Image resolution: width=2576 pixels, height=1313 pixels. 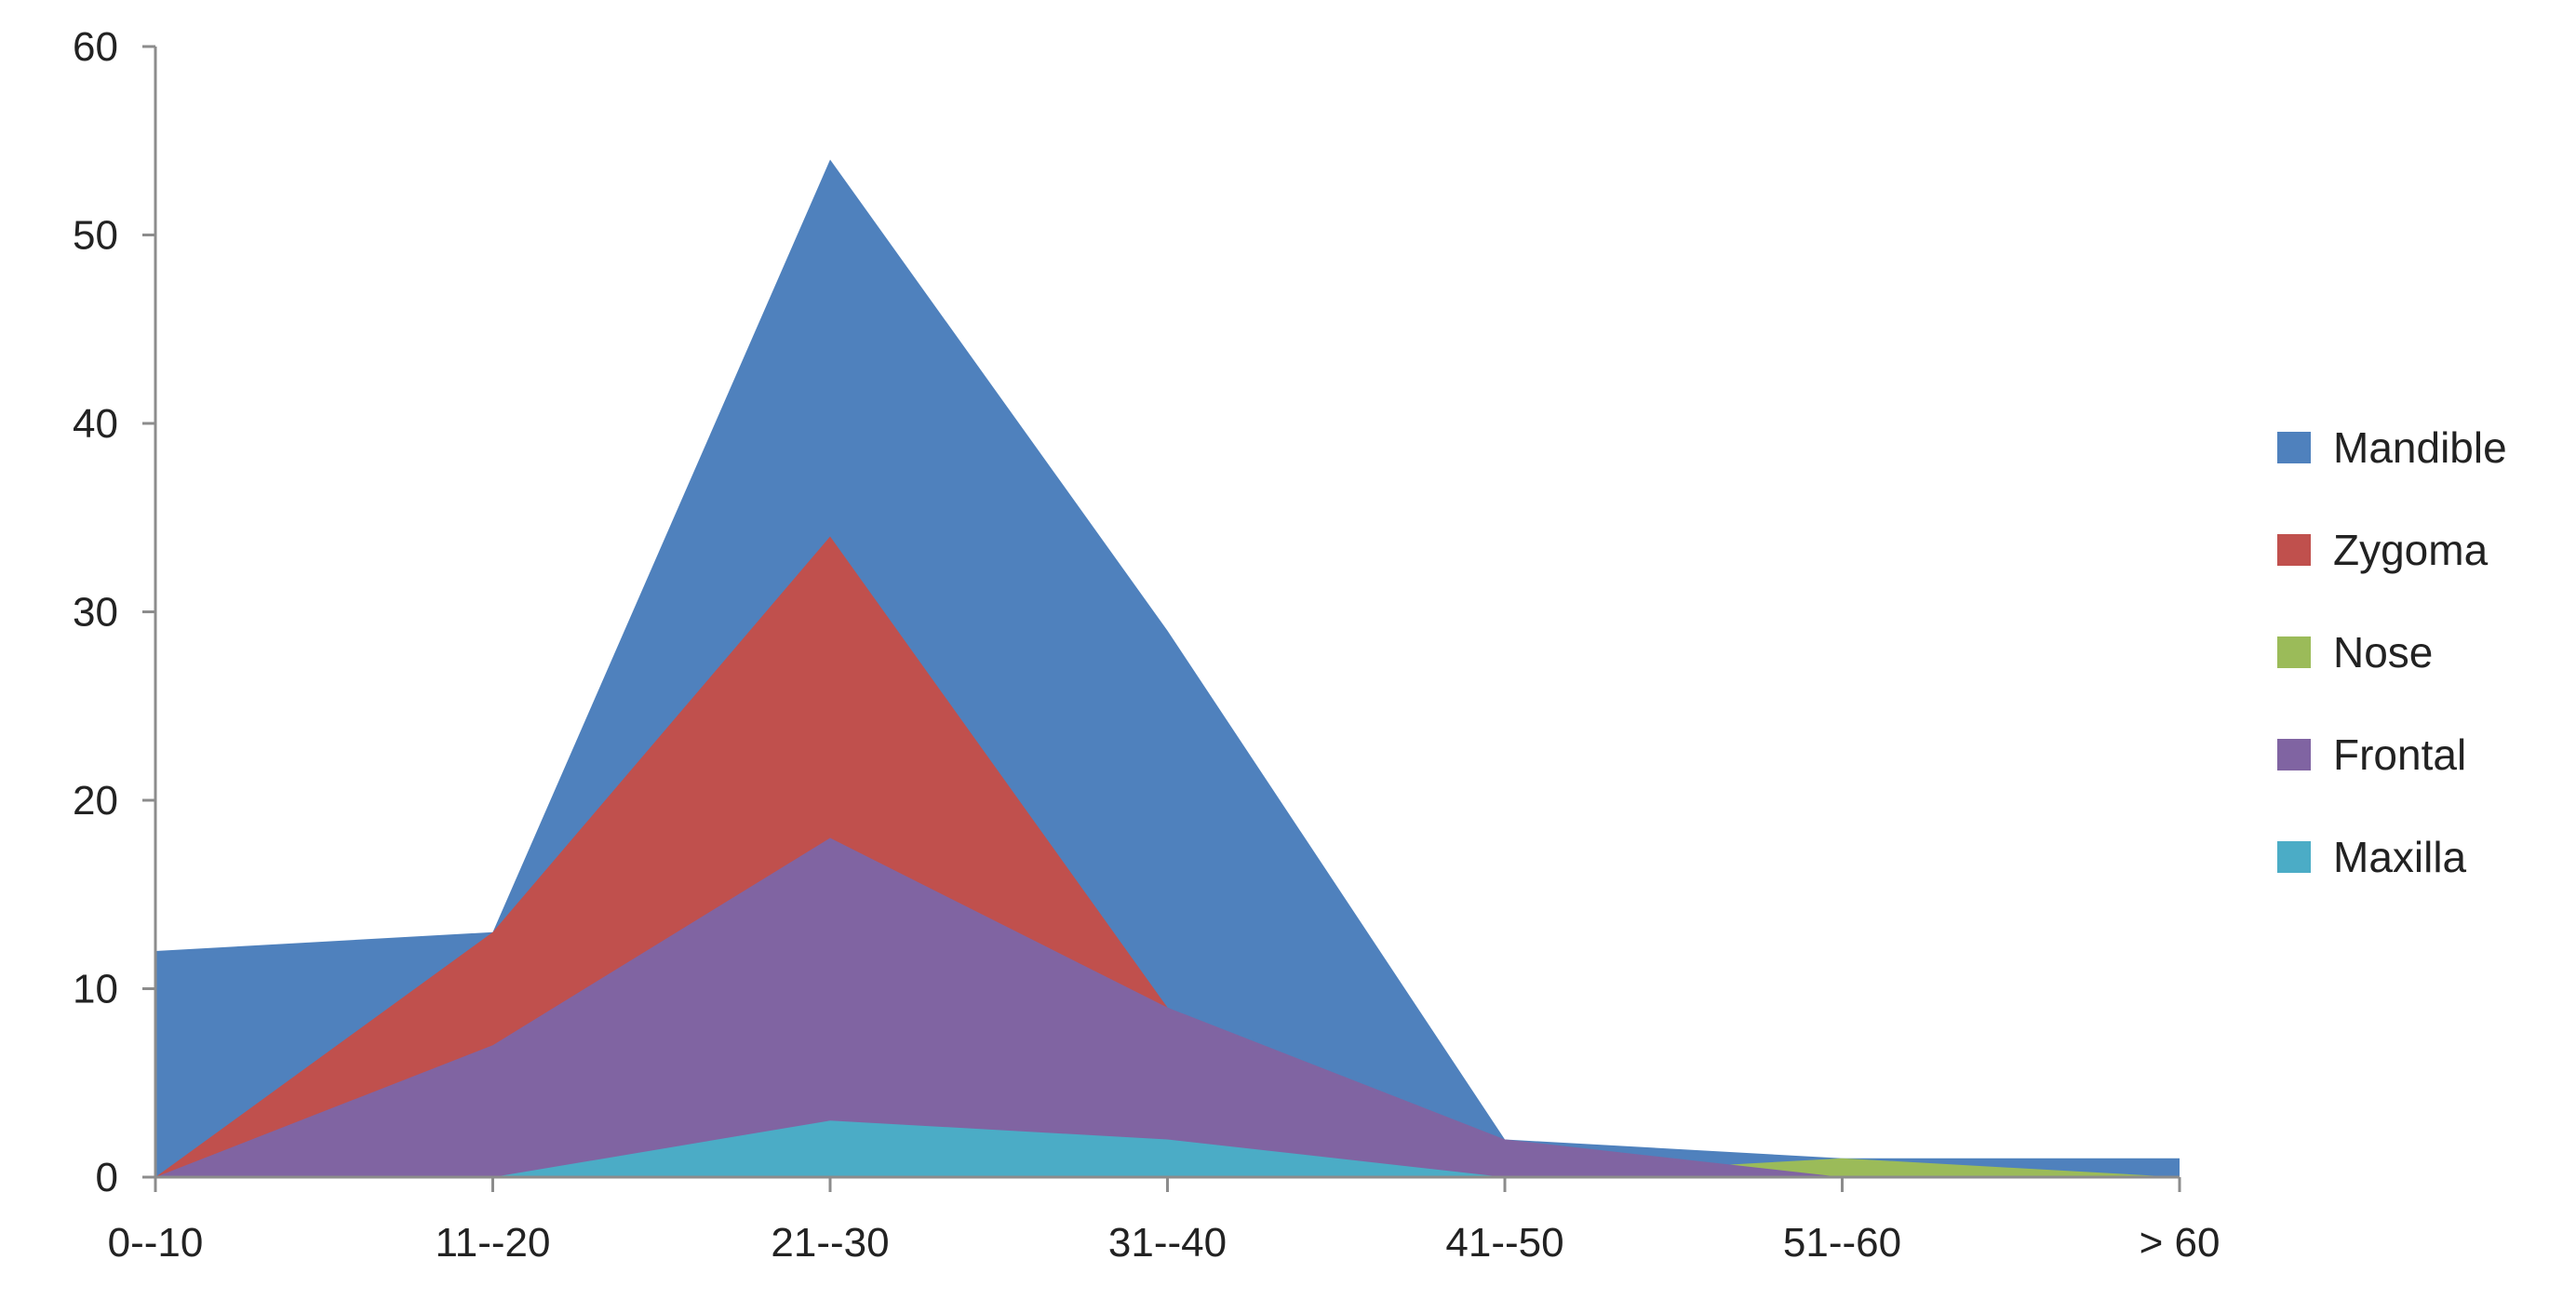 I want to click on x-tick-label: 21--30, so click(x=830, y=1243).